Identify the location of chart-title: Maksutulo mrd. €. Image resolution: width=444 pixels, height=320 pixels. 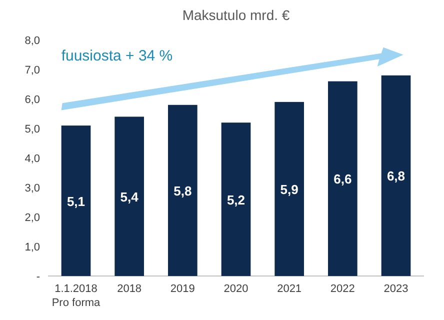
(236, 15).